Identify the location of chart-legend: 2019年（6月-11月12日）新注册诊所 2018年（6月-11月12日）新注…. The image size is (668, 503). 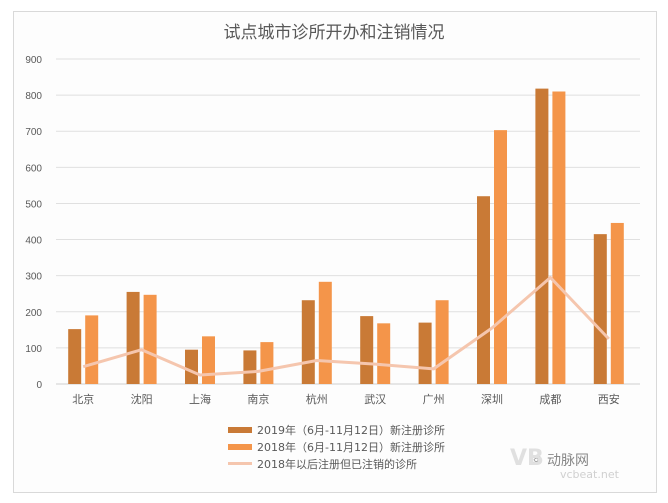
(336, 446).